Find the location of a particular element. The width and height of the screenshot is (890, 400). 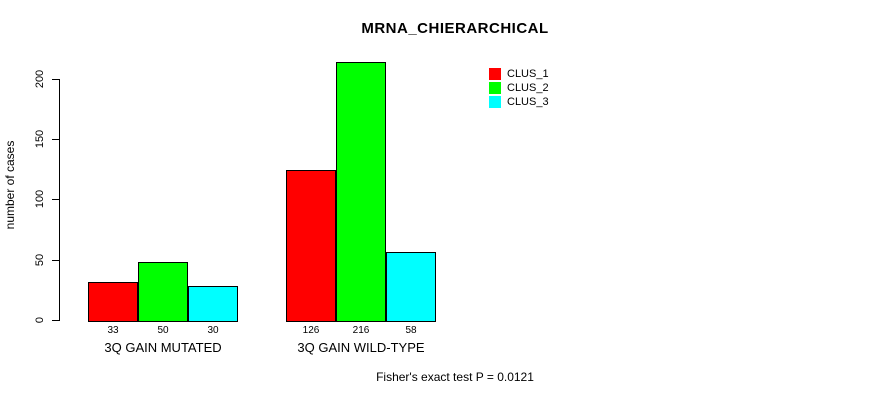

legend-row: CLUS_1 is located at coordinates (519, 74).